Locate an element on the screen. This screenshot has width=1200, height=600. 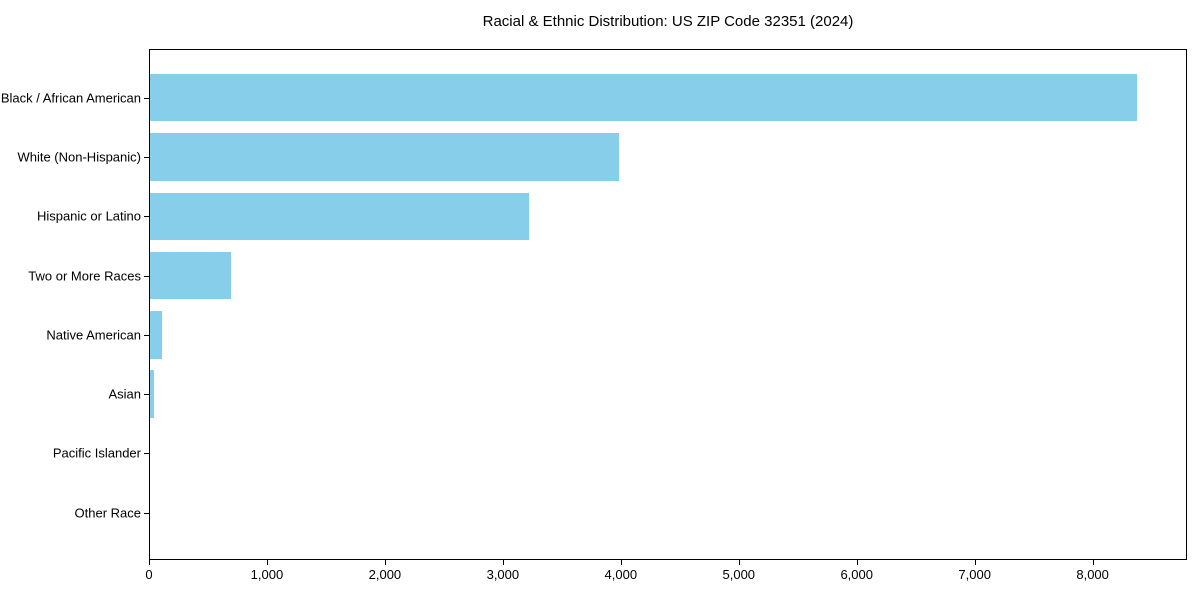
y-axis-label-6: Pacific Islander is located at coordinates (96, 453).